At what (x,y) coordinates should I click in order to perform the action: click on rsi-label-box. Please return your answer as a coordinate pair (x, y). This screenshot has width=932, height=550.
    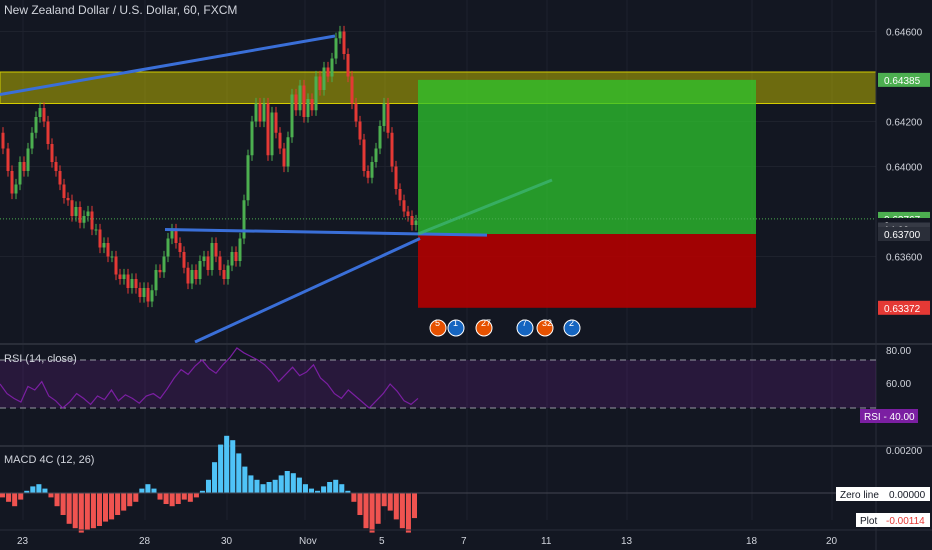
    Looking at the image, I should click on (889, 416).